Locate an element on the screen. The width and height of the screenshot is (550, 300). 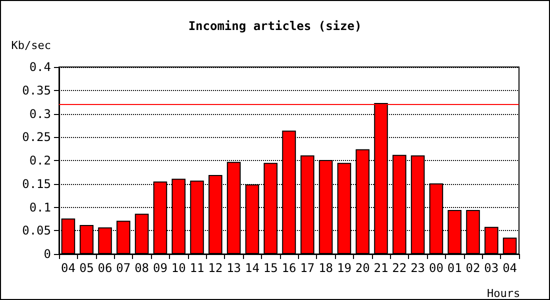
x-tick-label: 12 is located at coordinates (215, 268).